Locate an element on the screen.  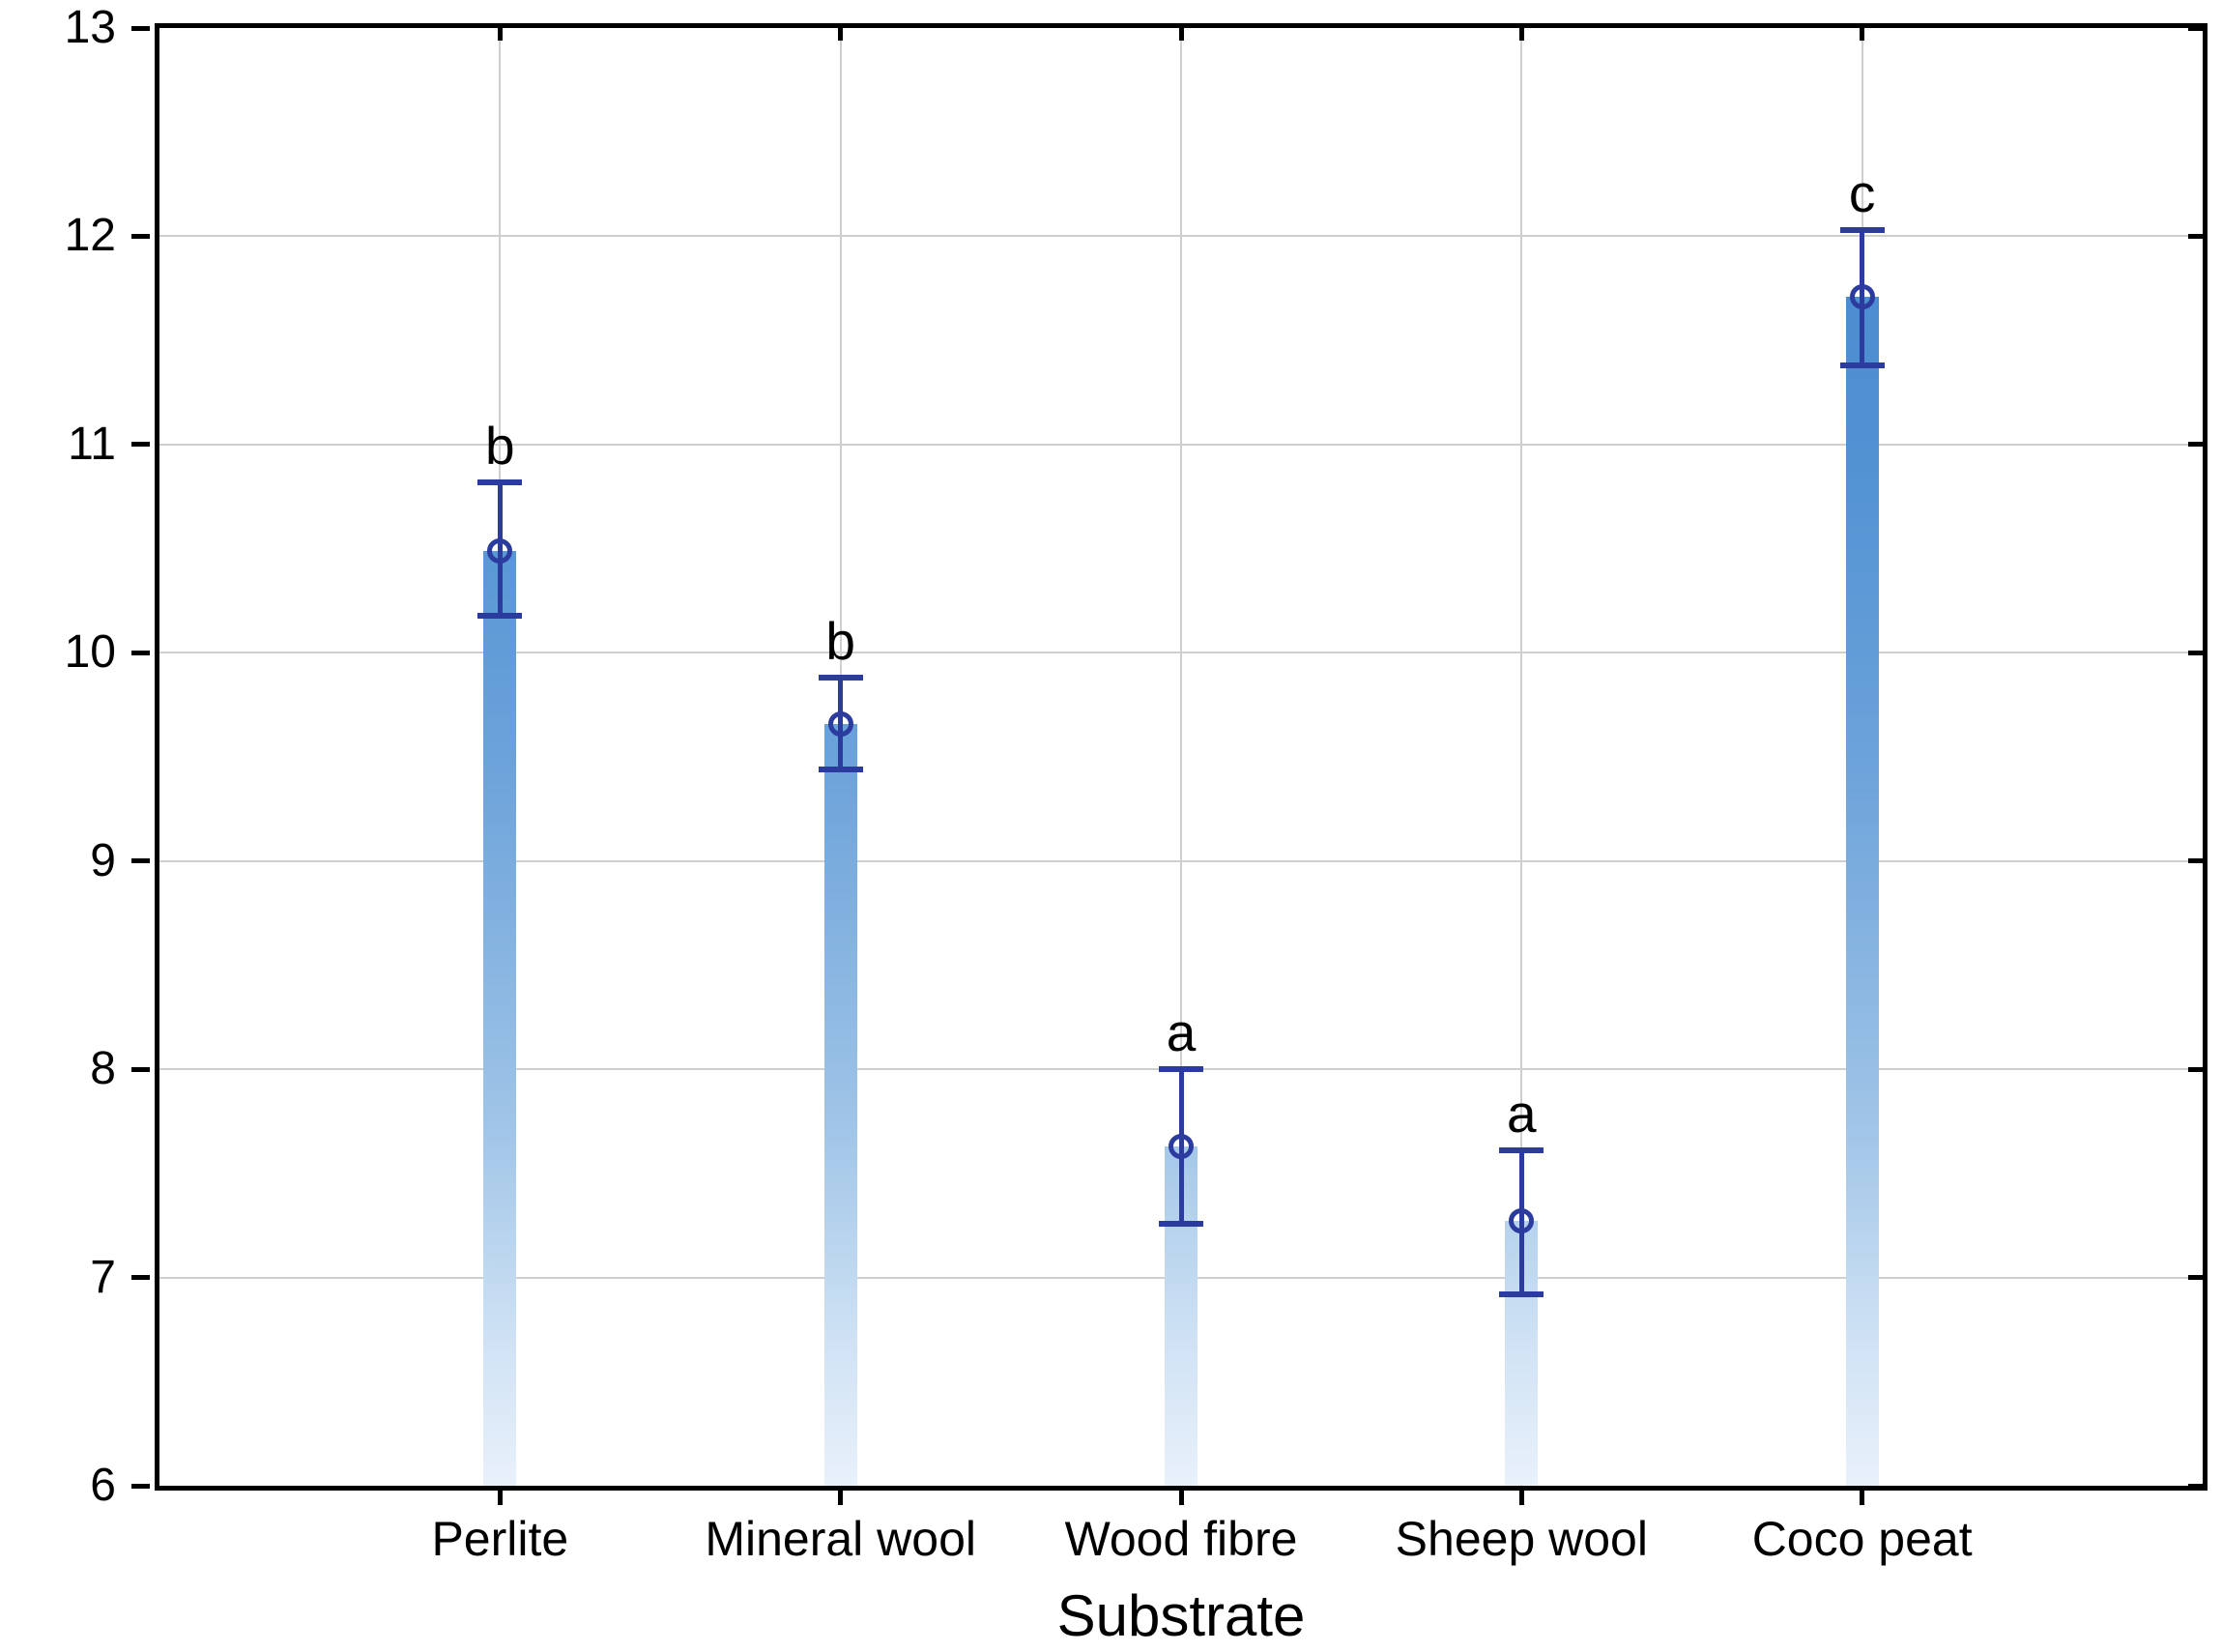
significance-letter: c is located at coordinates (1862, 192).